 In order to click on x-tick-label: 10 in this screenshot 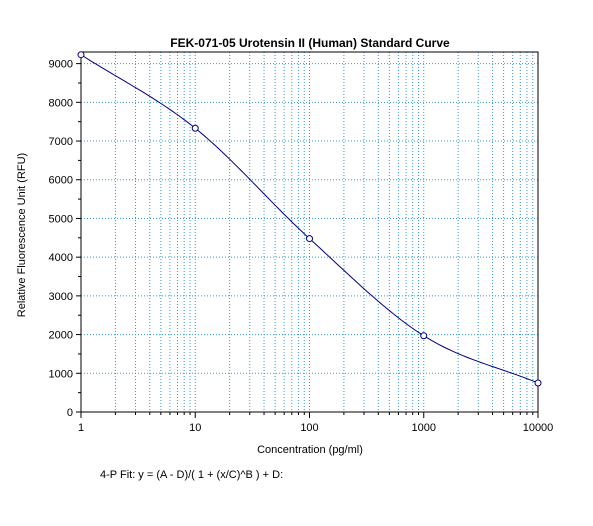, I will do `click(195, 428)`.